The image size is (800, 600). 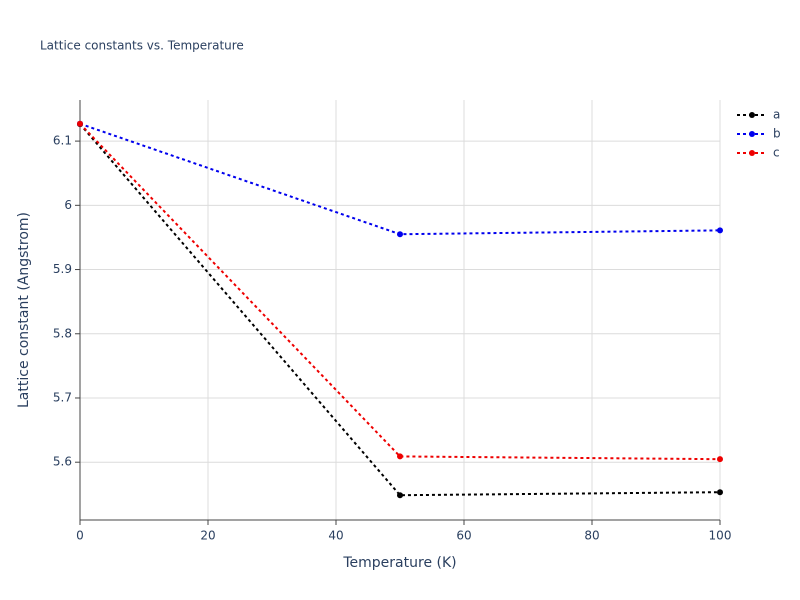 I want to click on y-tick-label: 5.8, so click(x=62, y=333).